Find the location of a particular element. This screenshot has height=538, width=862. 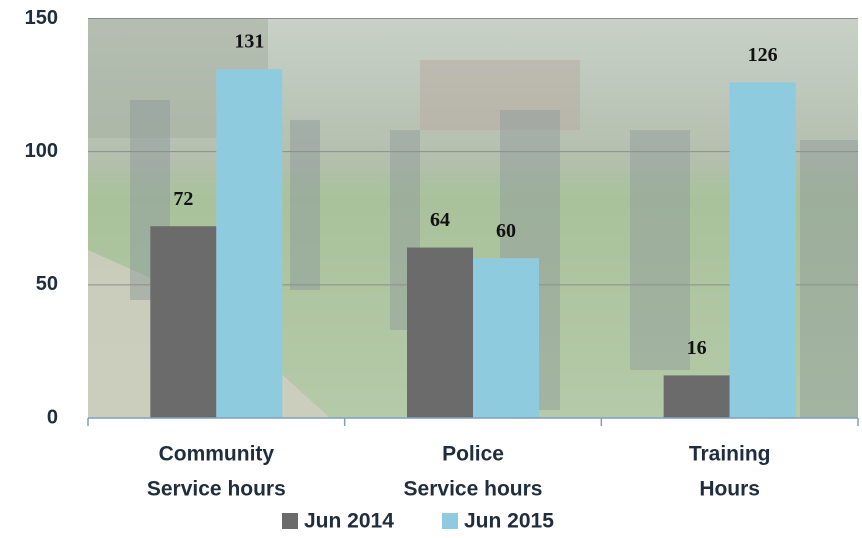

y-tick-label: 50 is located at coordinates (47, 284).